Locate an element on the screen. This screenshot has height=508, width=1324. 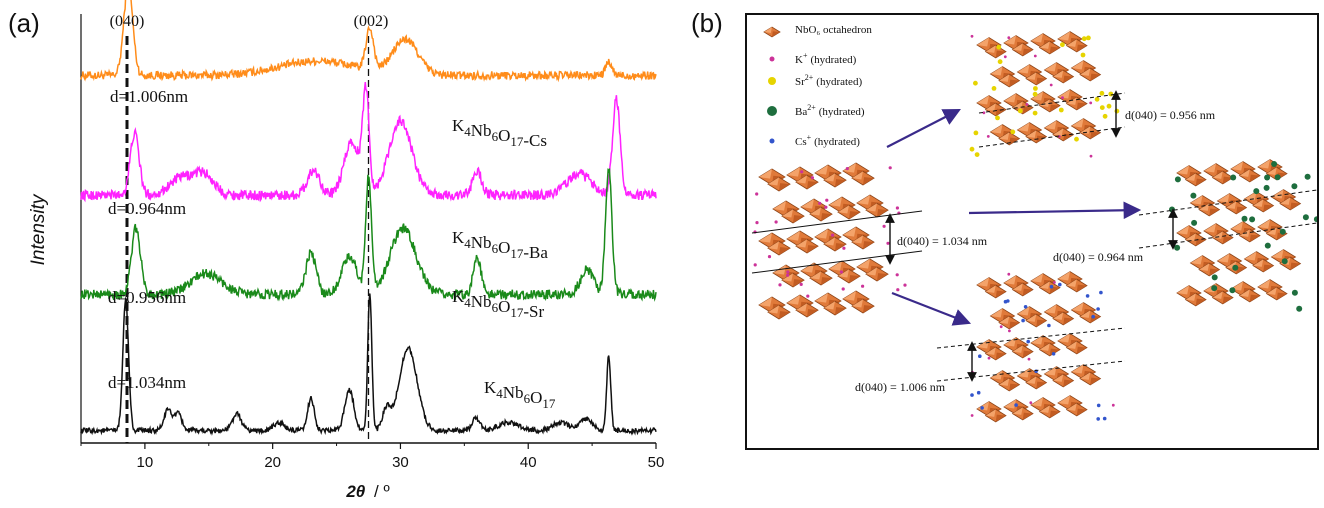
arrow-to-sr is located at coordinates (923, 128).